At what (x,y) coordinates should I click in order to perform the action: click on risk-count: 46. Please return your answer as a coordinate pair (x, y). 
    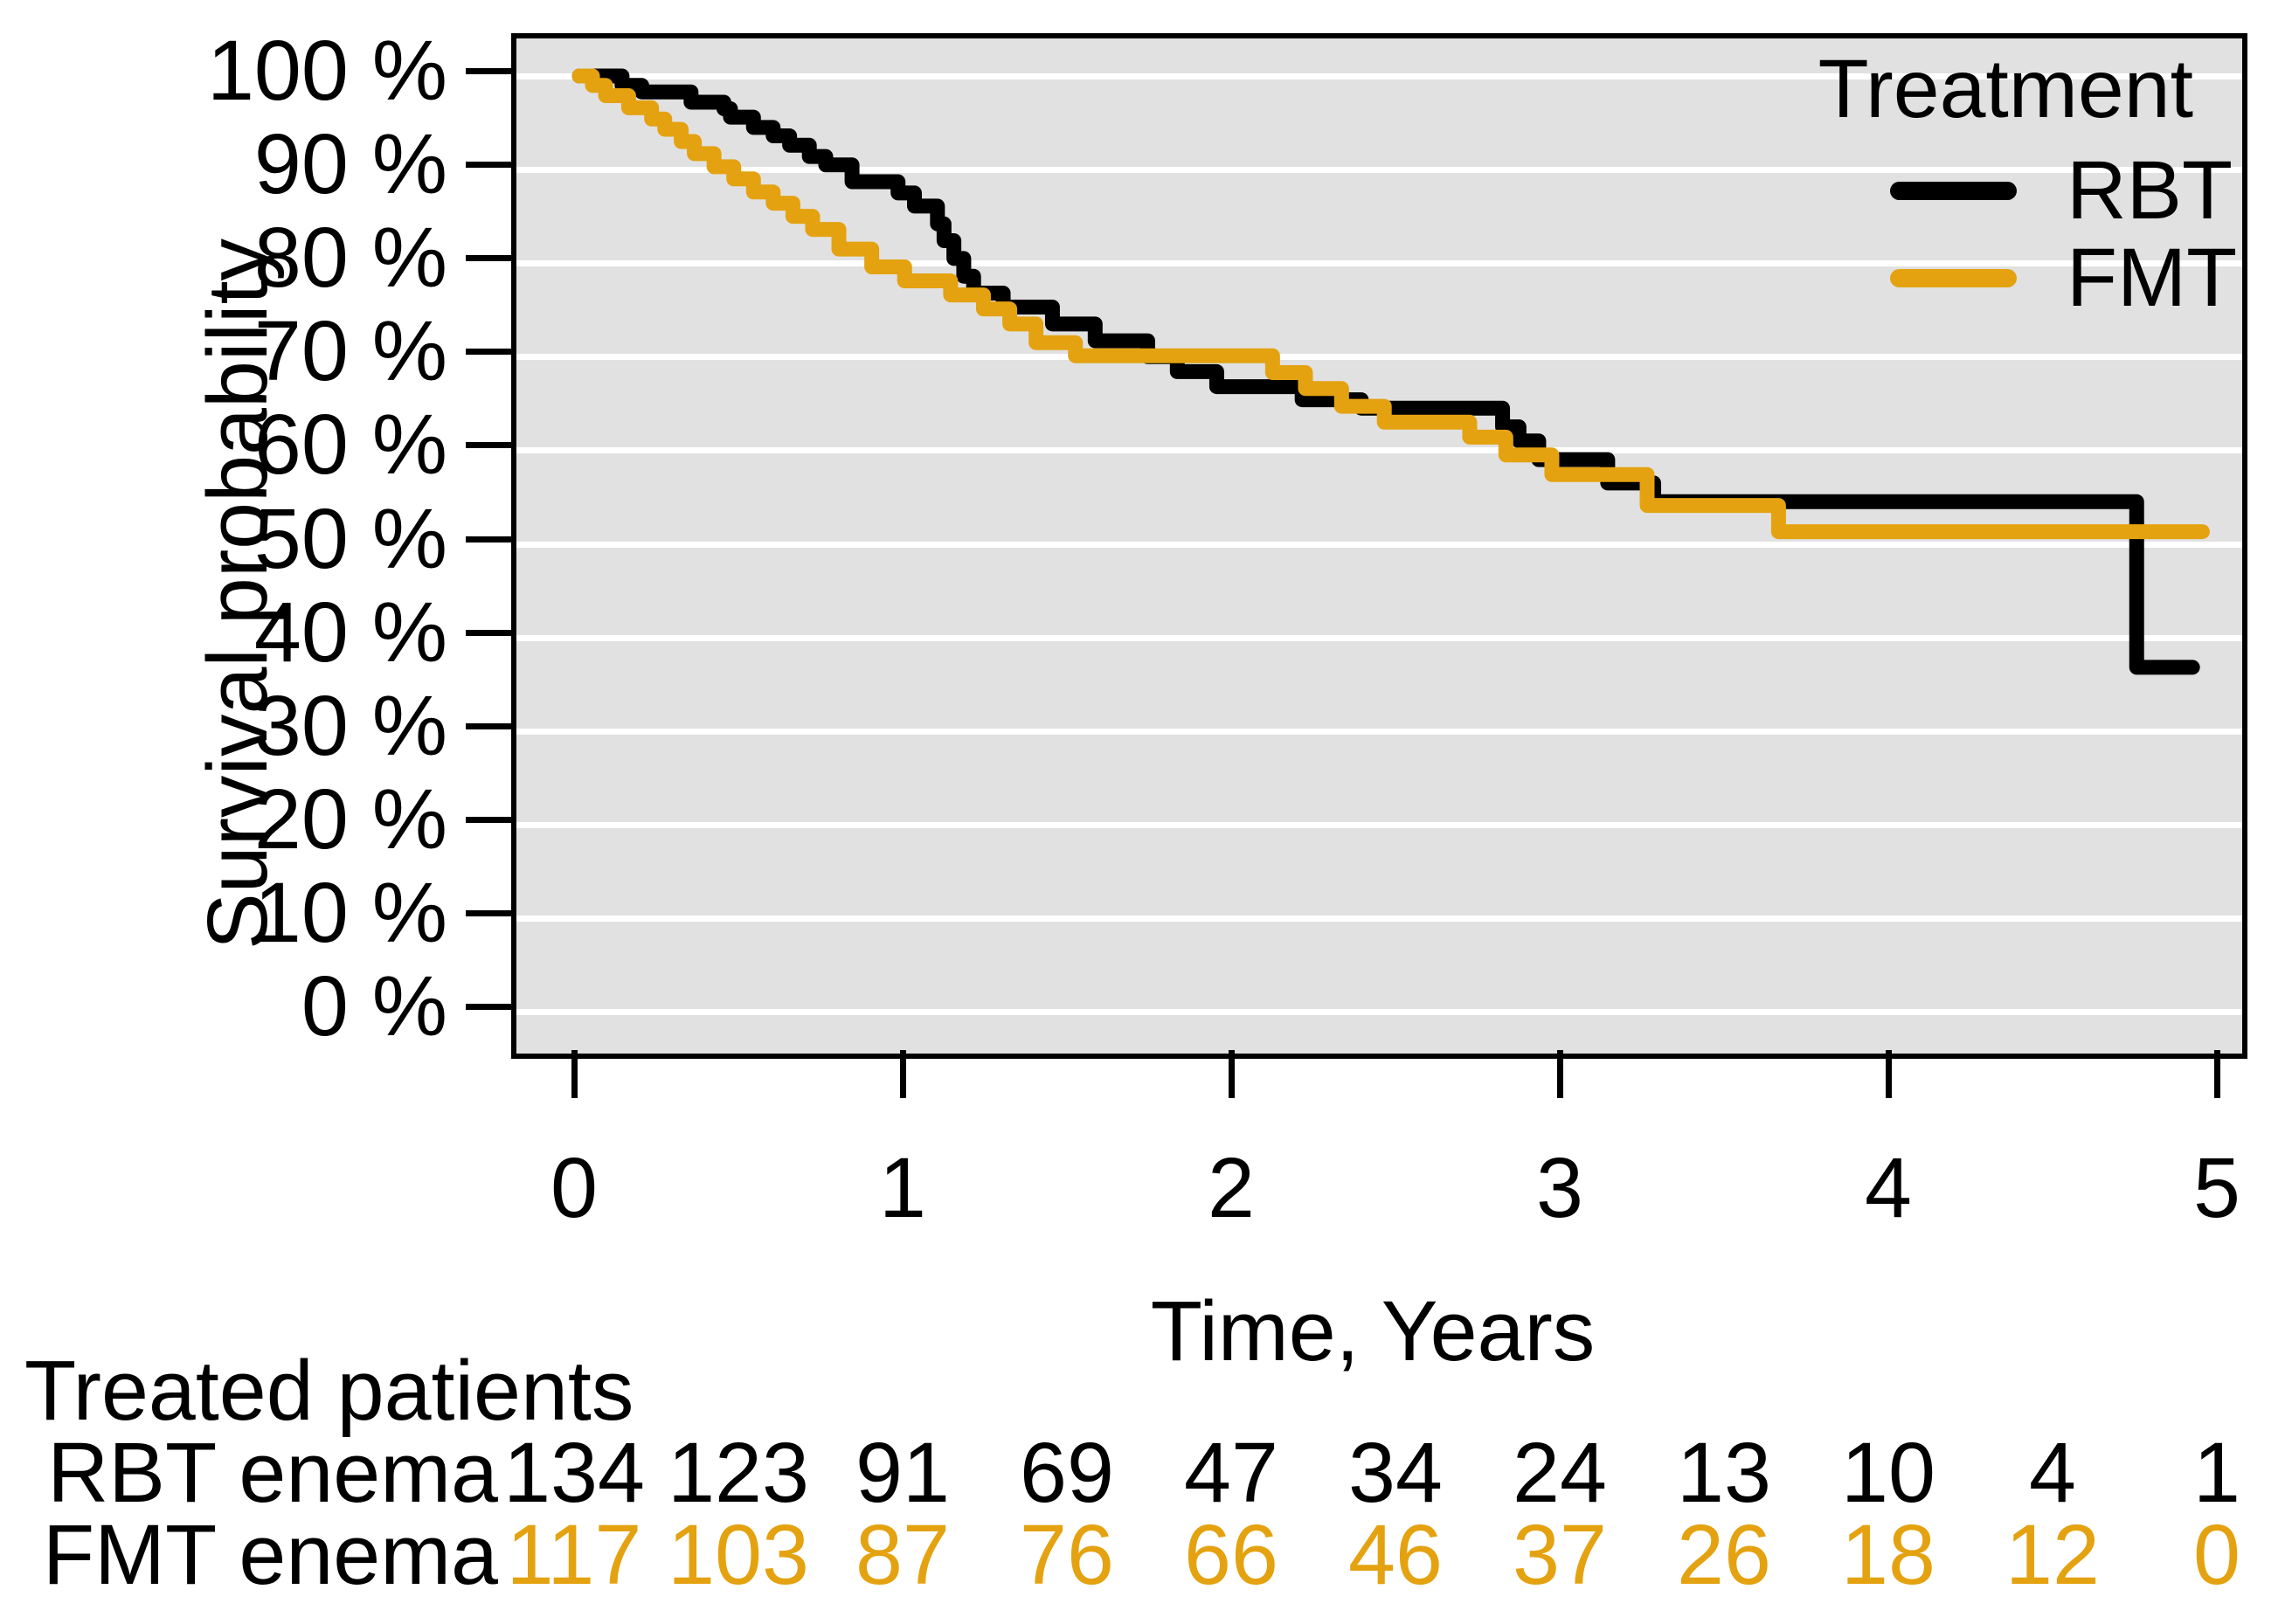
    Looking at the image, I should click on (1395, 1554).